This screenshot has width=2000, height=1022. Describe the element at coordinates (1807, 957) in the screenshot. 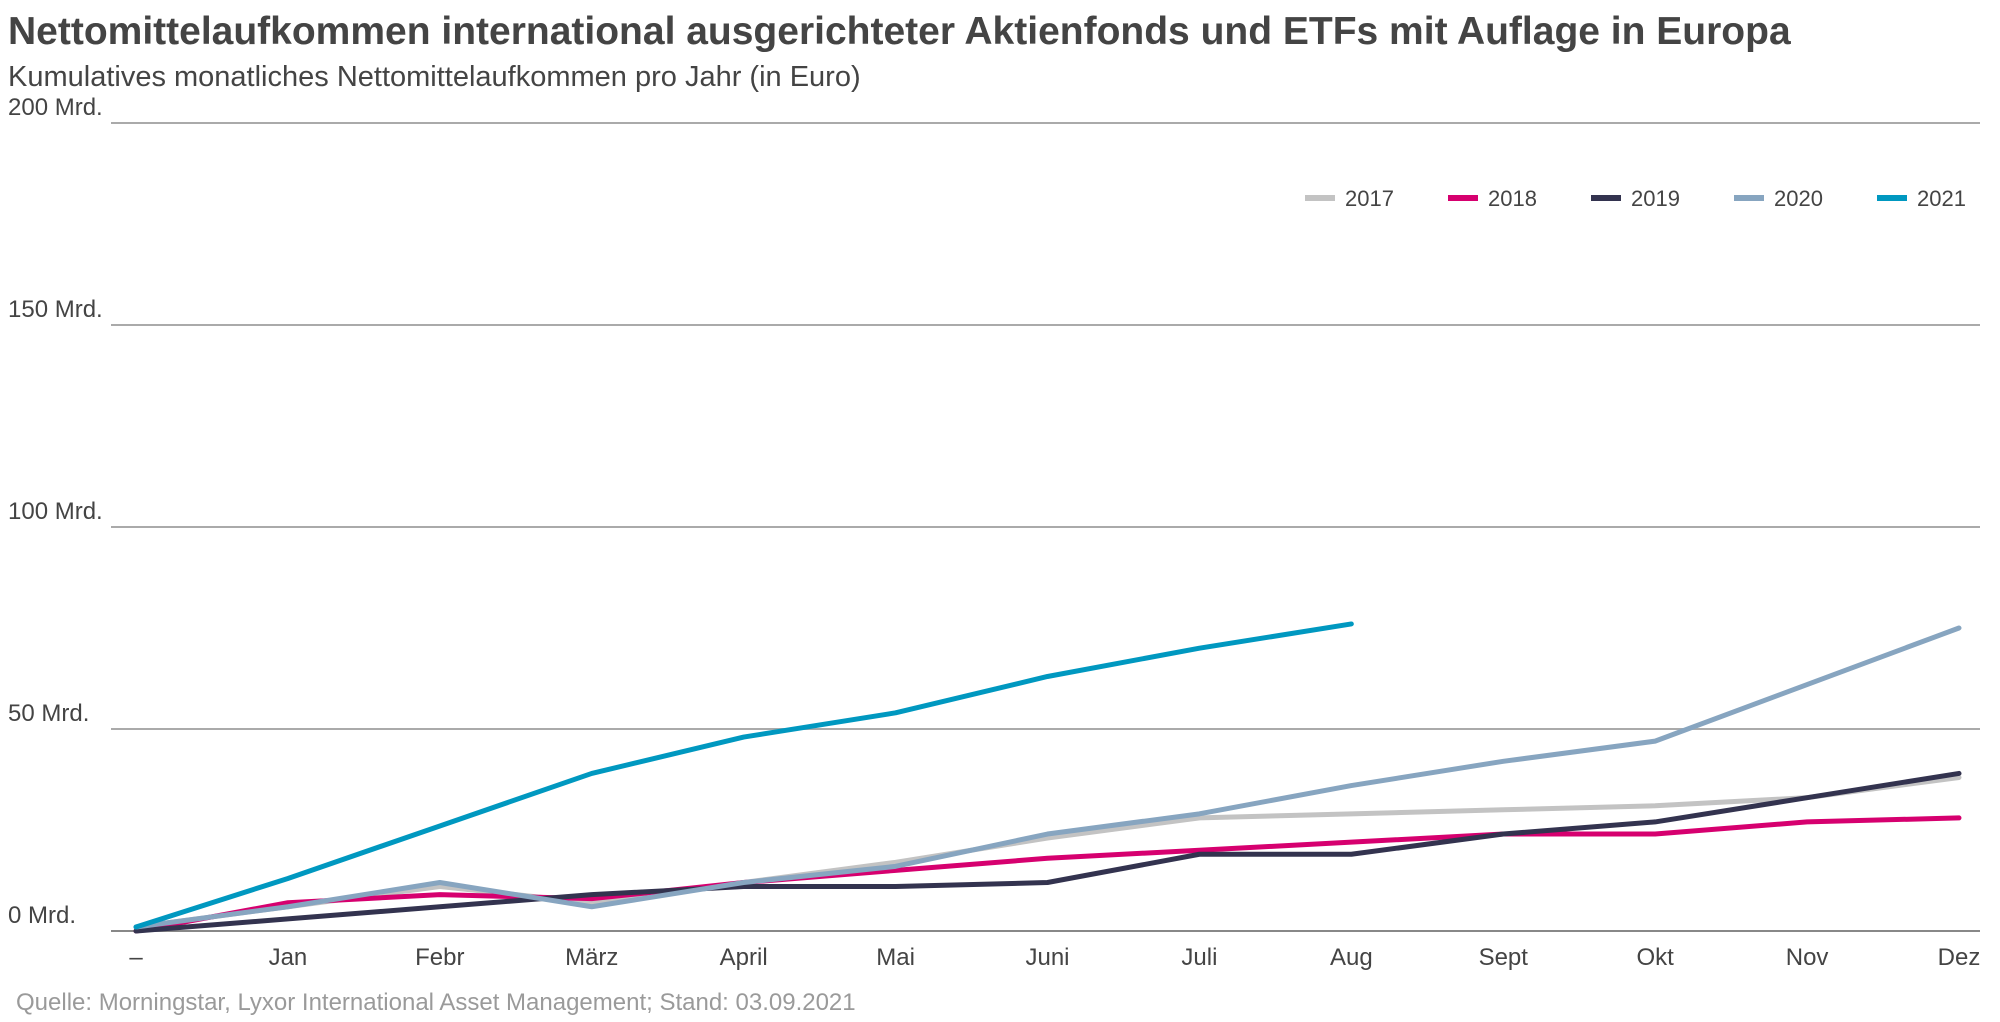

I see `x-tick-label: Nov` at that location.